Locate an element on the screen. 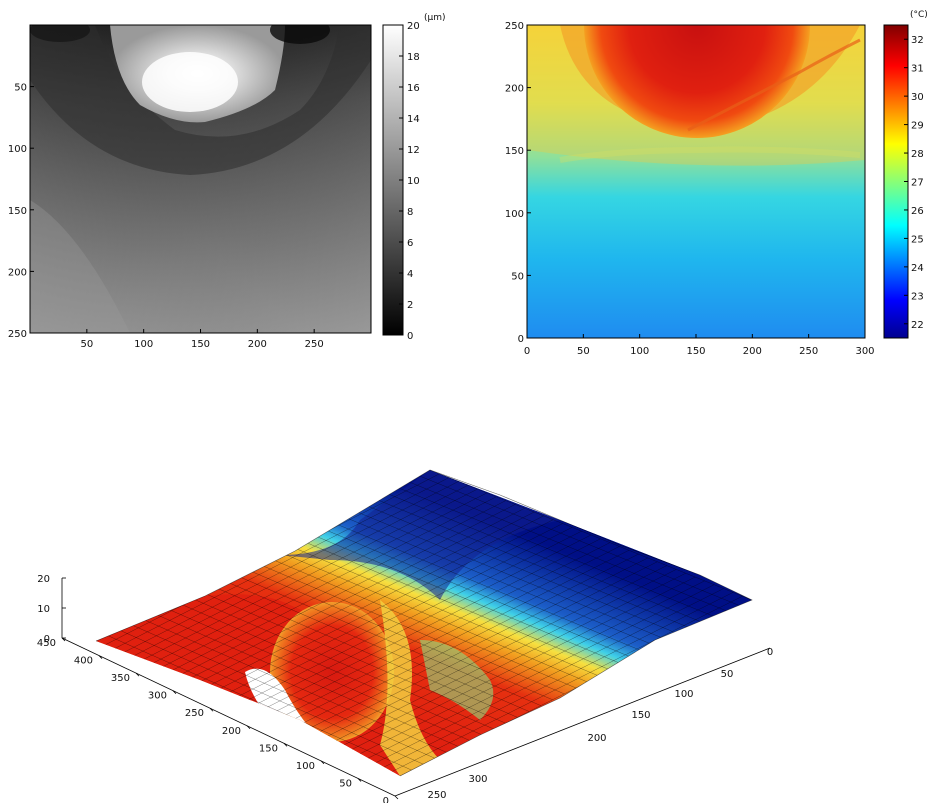 Image resolution: width=948 pixels, height=803 pixels. surface-z-tick-label: 20 is located at coordinates (43, 579).